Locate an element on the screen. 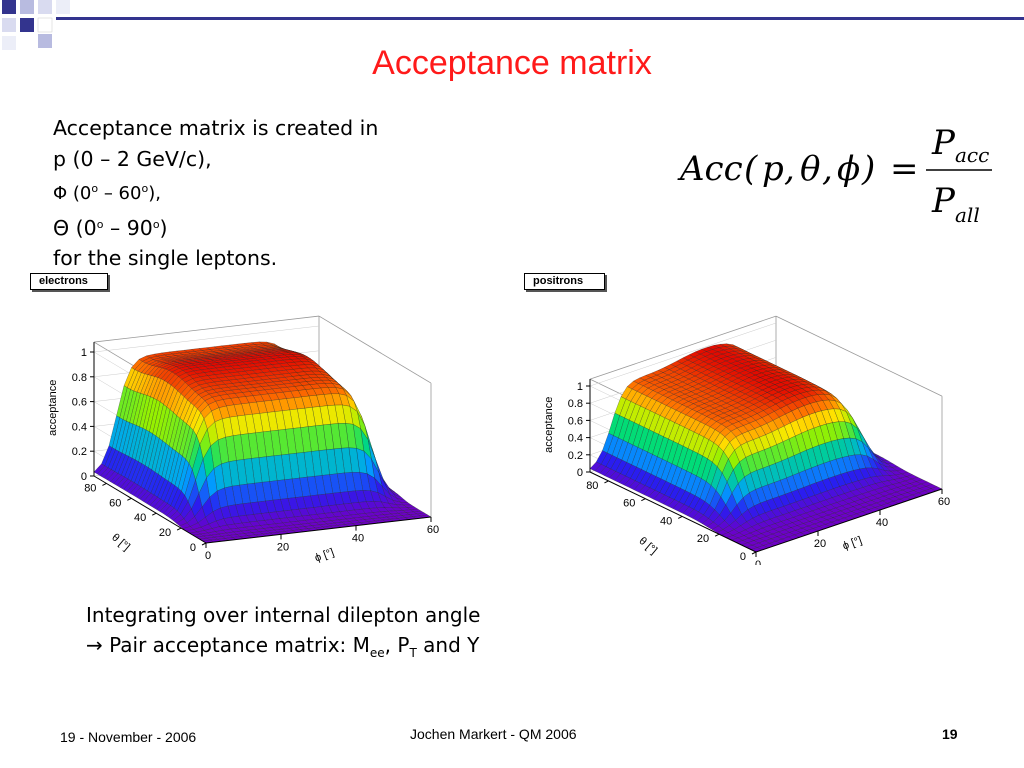 The width and height of the screenshot is (1024, 768). intro-line-phi: Φ (0o – 60o), is located at coordinates (107, 193).